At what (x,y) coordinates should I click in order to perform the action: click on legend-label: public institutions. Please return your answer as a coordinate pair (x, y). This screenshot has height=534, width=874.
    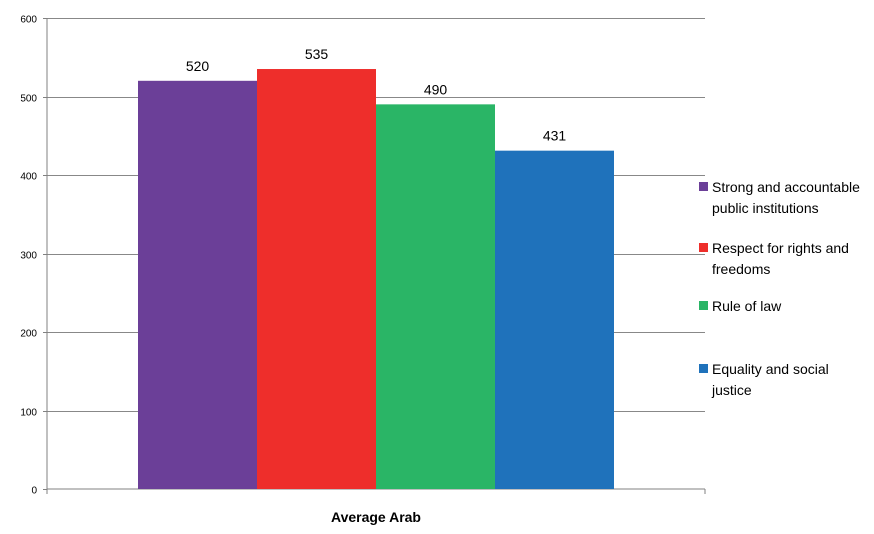
    Looking at the image, I should click on (765, 208).